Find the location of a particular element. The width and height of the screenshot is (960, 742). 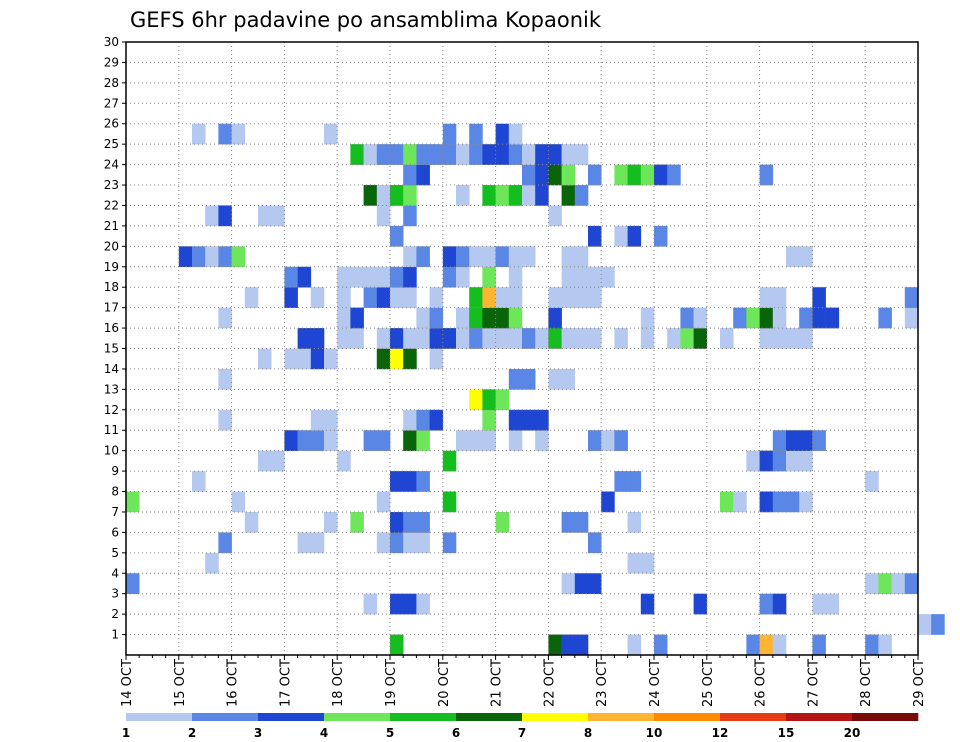

x-tick-label: 25 OCT is located at coordinates (708, 683).